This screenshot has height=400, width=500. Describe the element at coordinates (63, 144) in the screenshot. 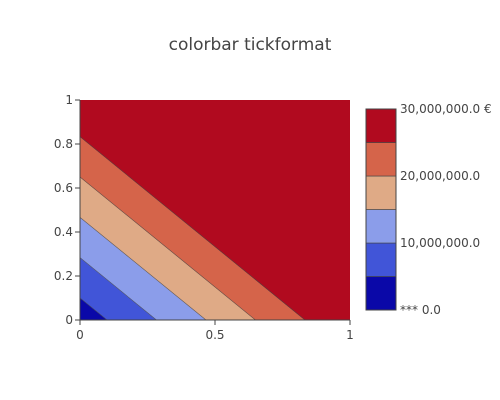

I see `y-tick-label: 0.8` at that location.